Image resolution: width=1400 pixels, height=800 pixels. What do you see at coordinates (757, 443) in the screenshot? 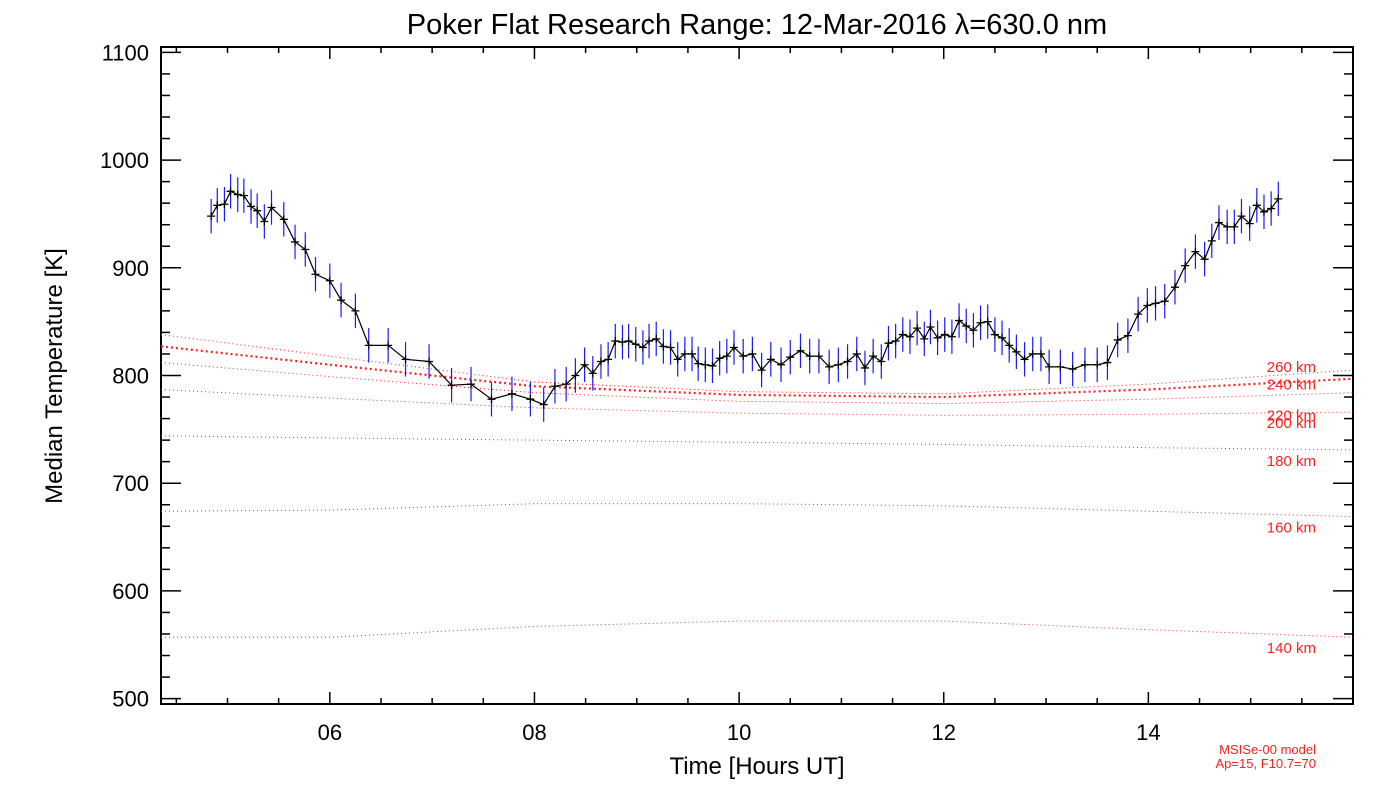
I see `model-curve-180-km` at bounding box center [757, 443].